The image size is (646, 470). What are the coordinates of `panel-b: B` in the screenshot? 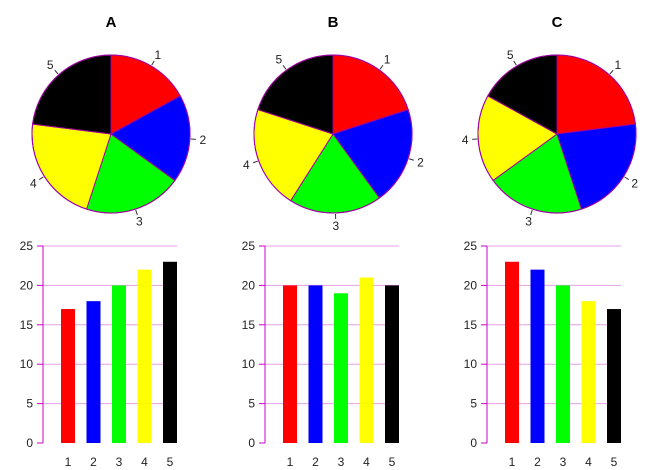 It's located at (333, 22).